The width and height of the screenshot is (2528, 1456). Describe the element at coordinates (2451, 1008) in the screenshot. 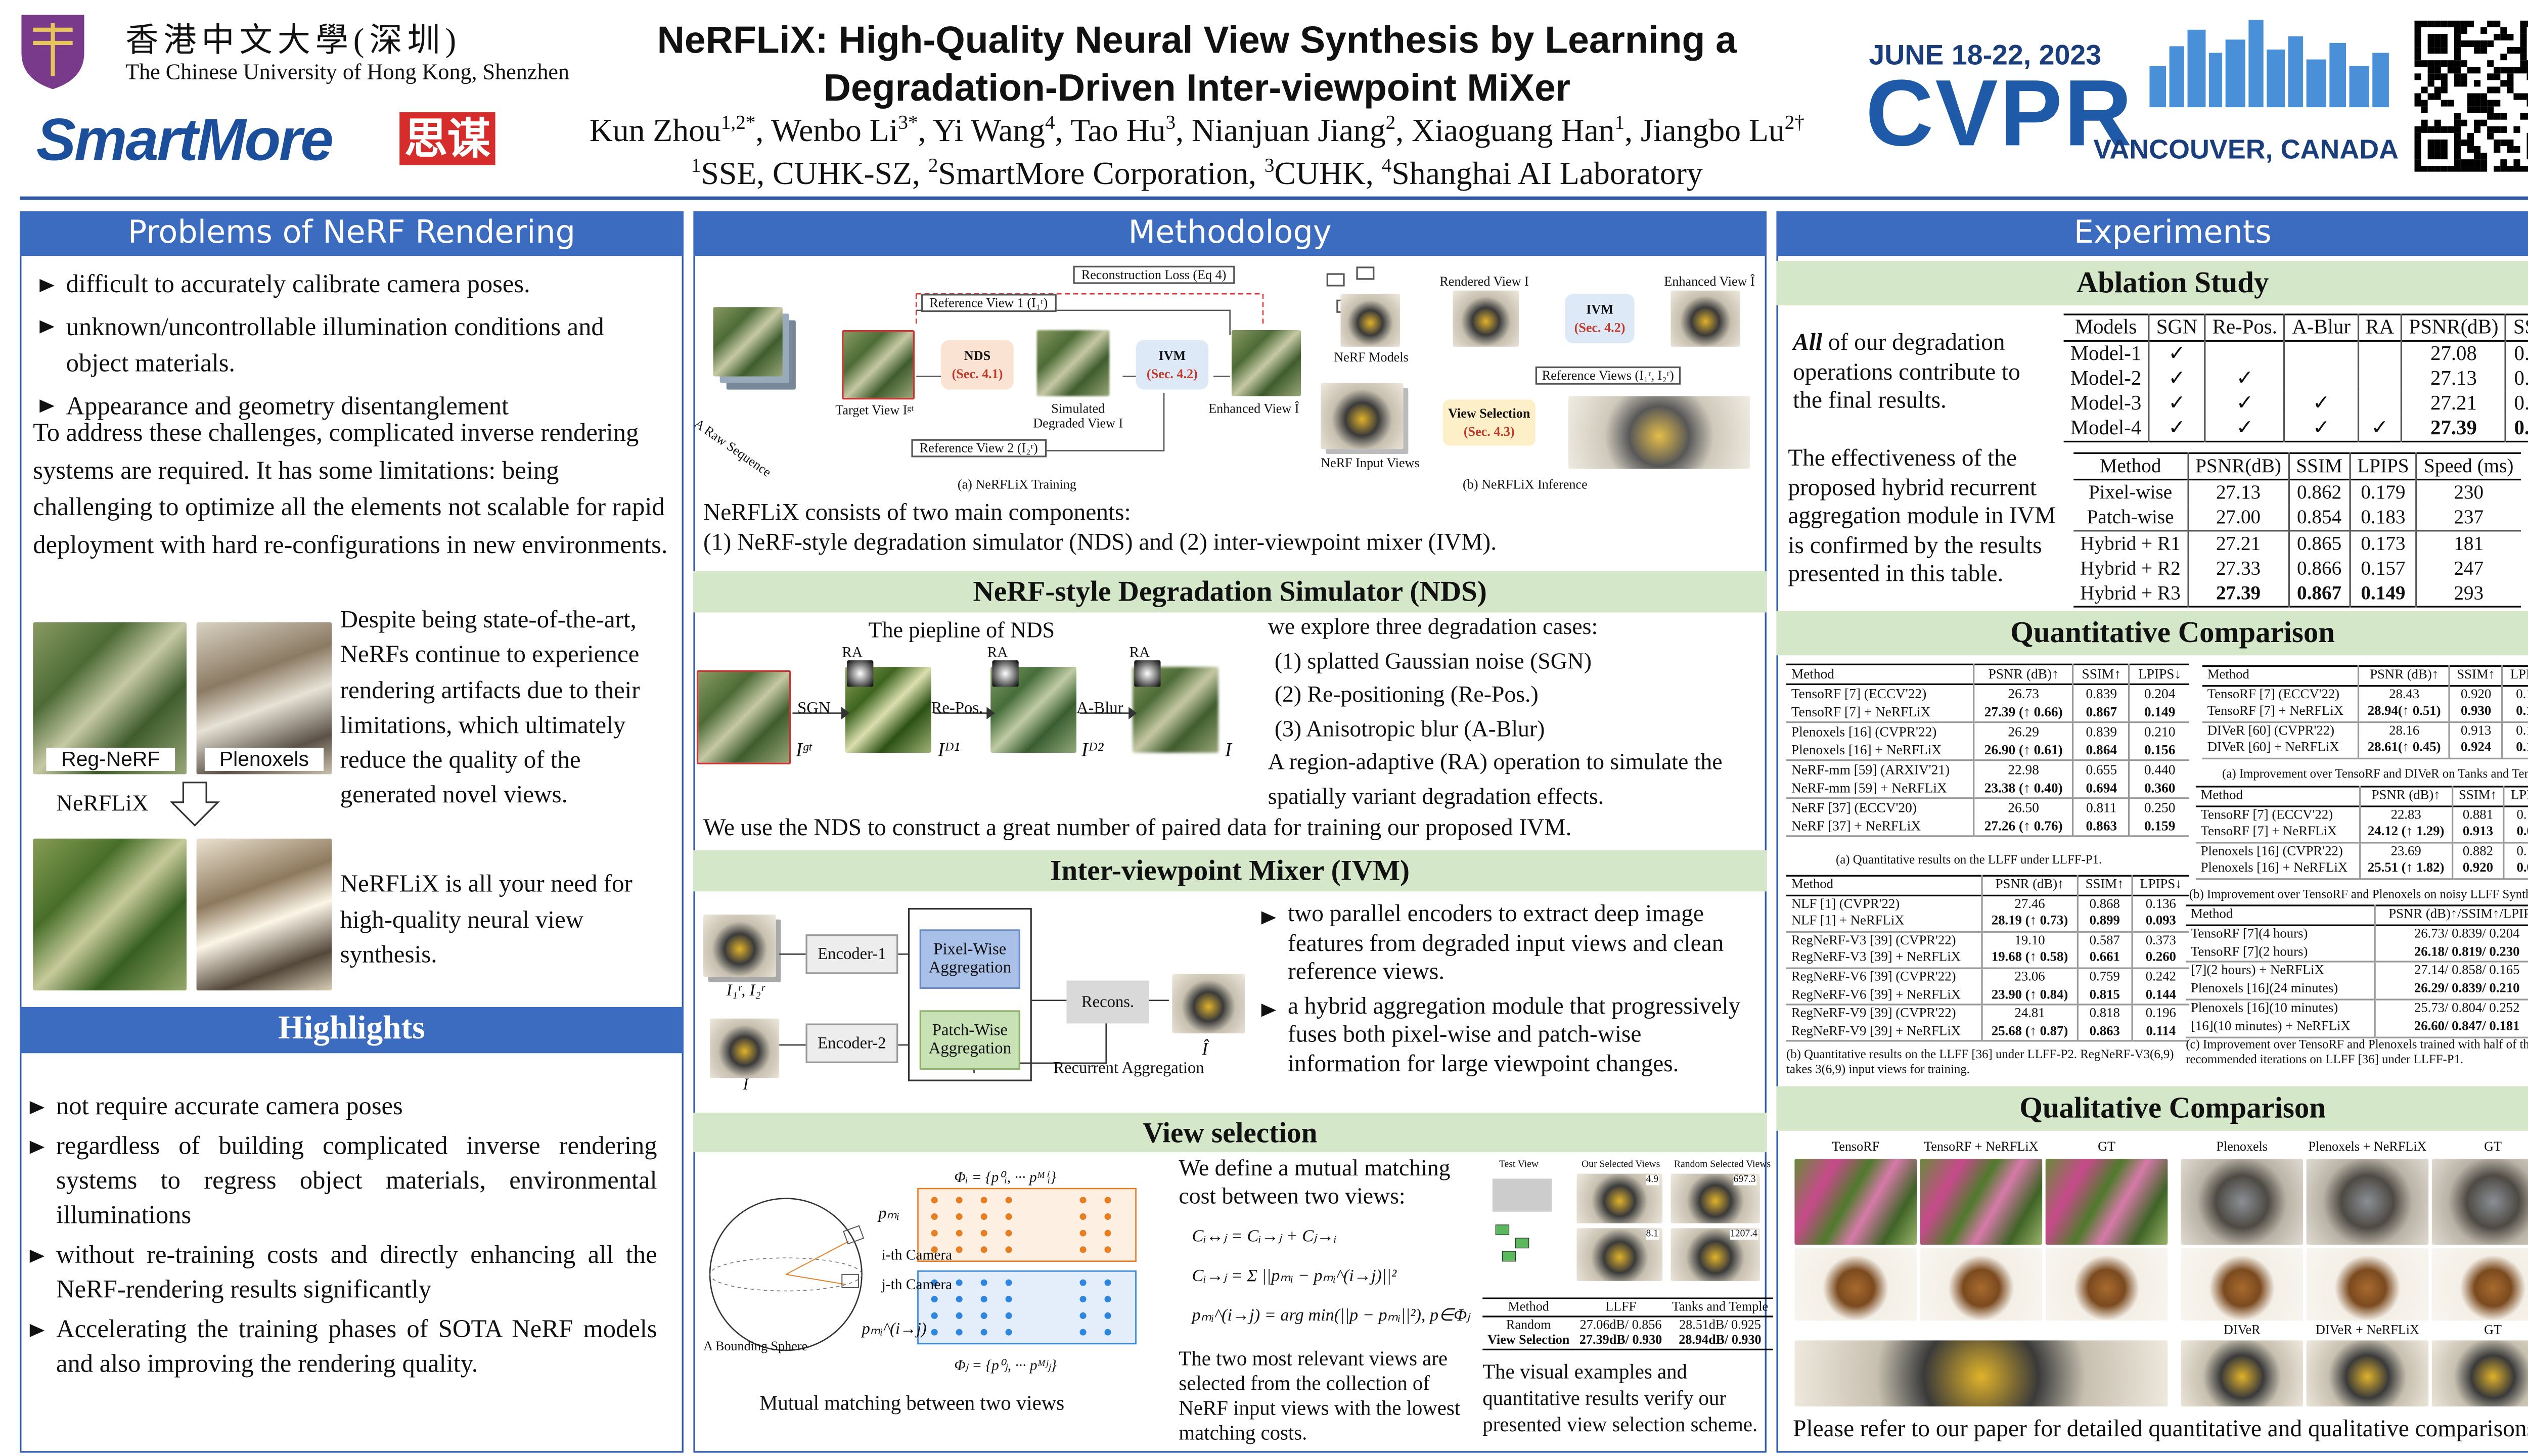

I see `table-cell: 25.73/ 0.804/ 0.252` at that location.